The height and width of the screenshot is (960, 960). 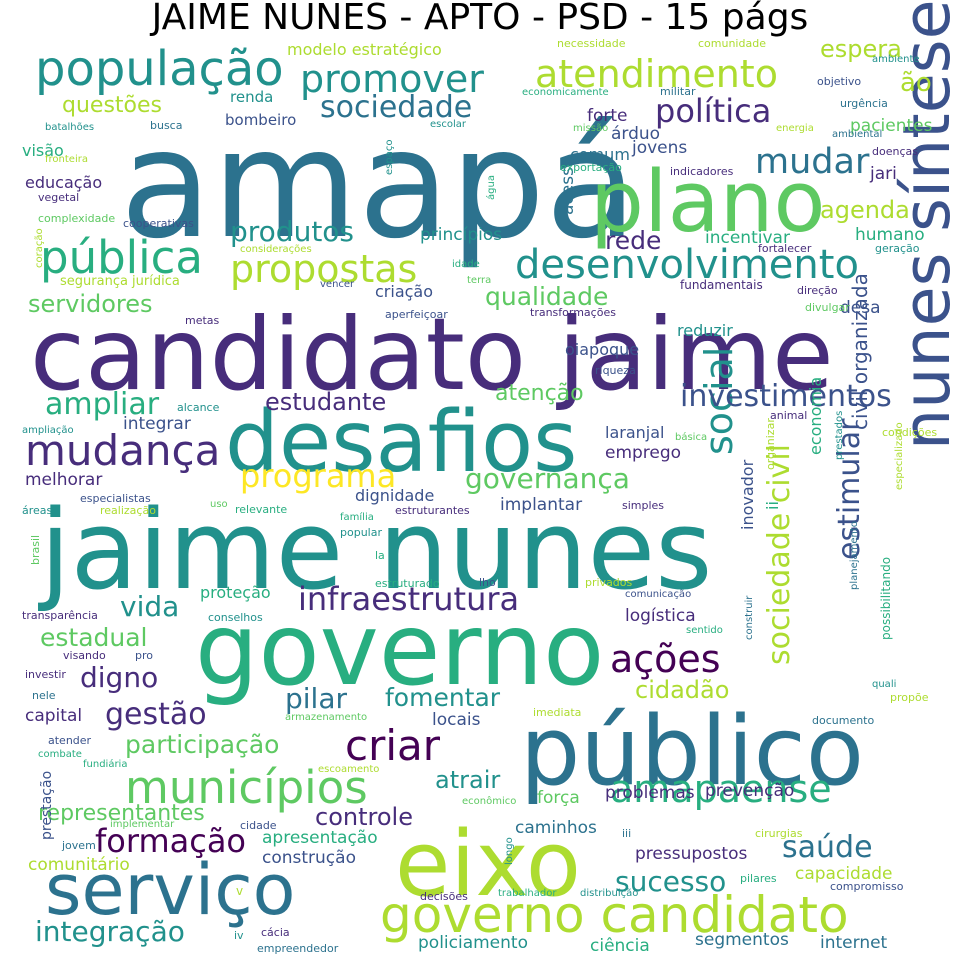 What do you see at coordinates (861, 49) in the screenshot?
I see `word-espera: espera` at bounding box center [861, 49].